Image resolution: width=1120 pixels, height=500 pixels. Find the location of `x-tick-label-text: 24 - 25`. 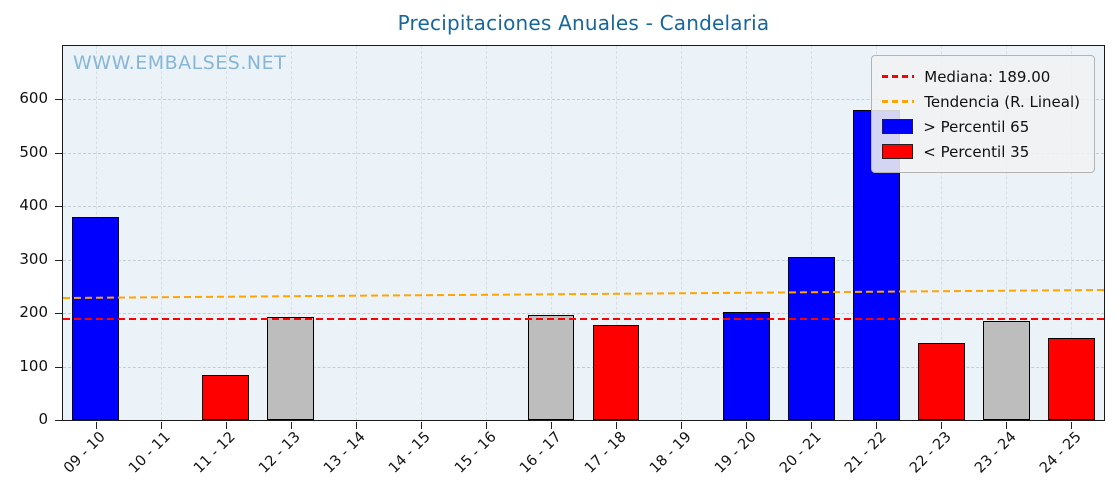

x-tick-label-text: 24 - 25 is located at coordinates (1061, 453).